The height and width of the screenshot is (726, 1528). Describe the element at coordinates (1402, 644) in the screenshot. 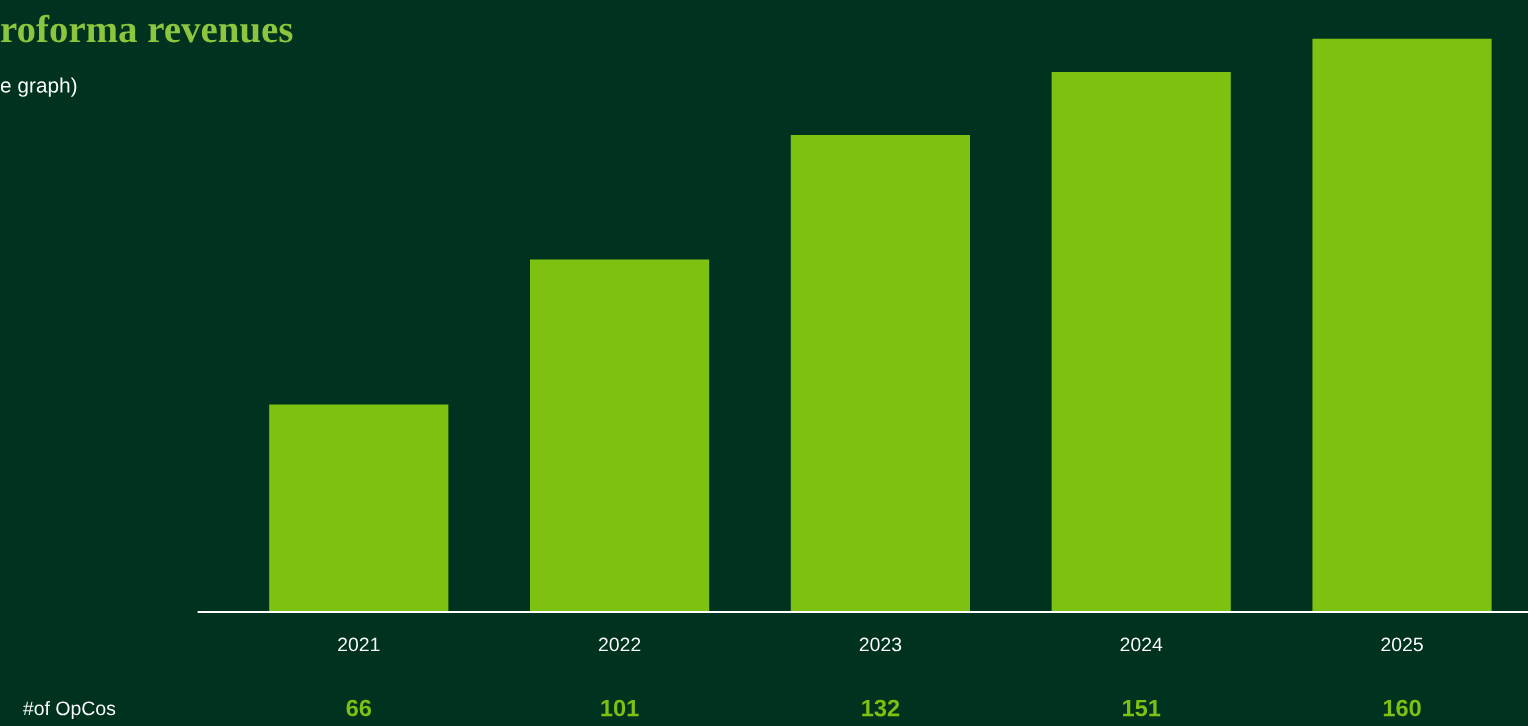

I see `x-tick-label: 2025` at that location.